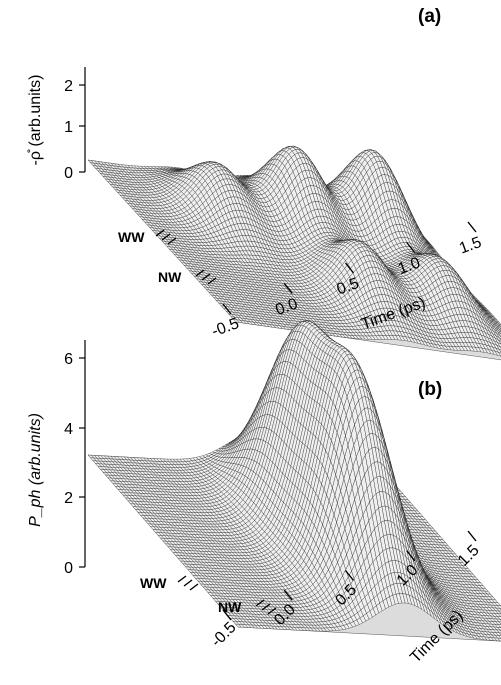  I want to click on z-axis: 0 2 4 6, so click(75, 458).